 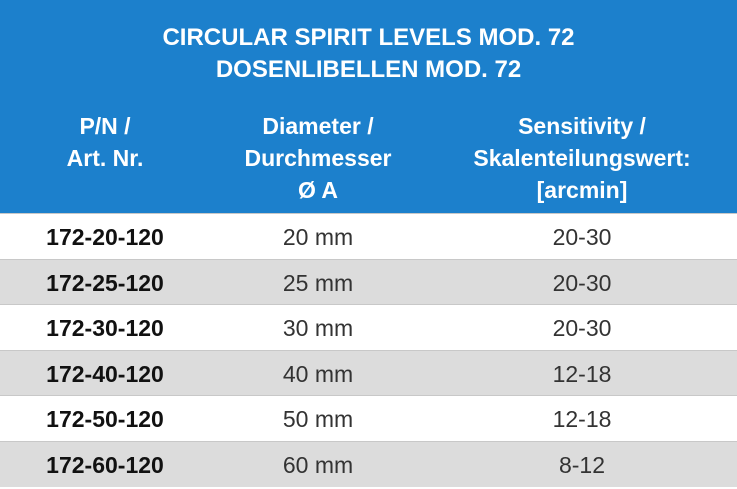 I want to click on diameter: 20 mm, so click(x=318, y=237).